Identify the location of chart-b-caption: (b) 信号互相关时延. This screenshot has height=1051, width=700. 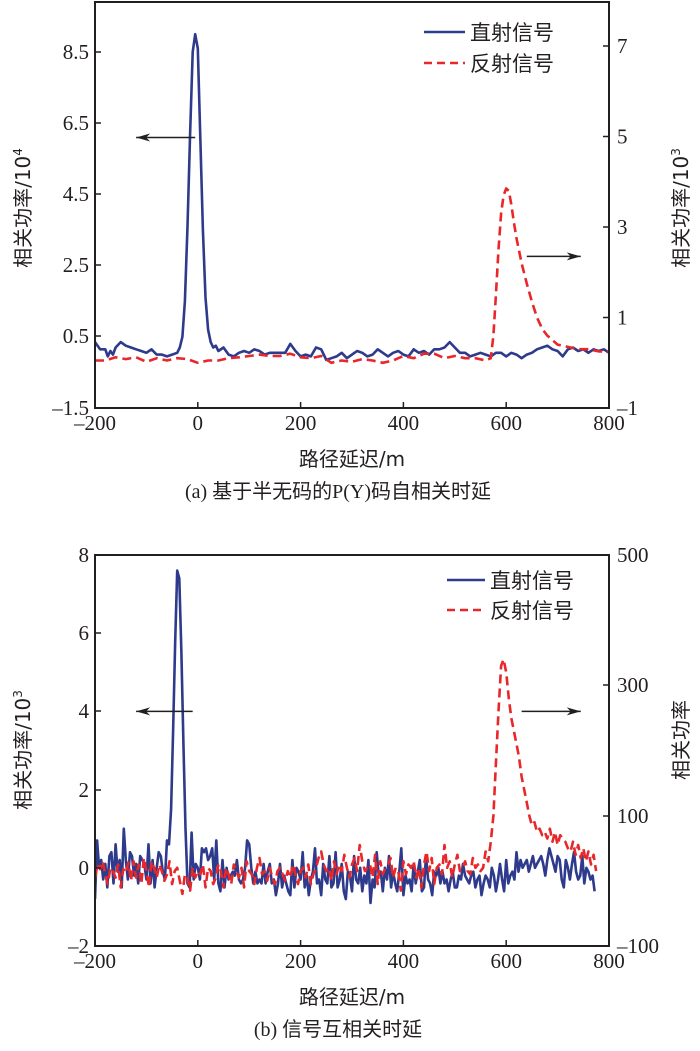
(338, 1029).